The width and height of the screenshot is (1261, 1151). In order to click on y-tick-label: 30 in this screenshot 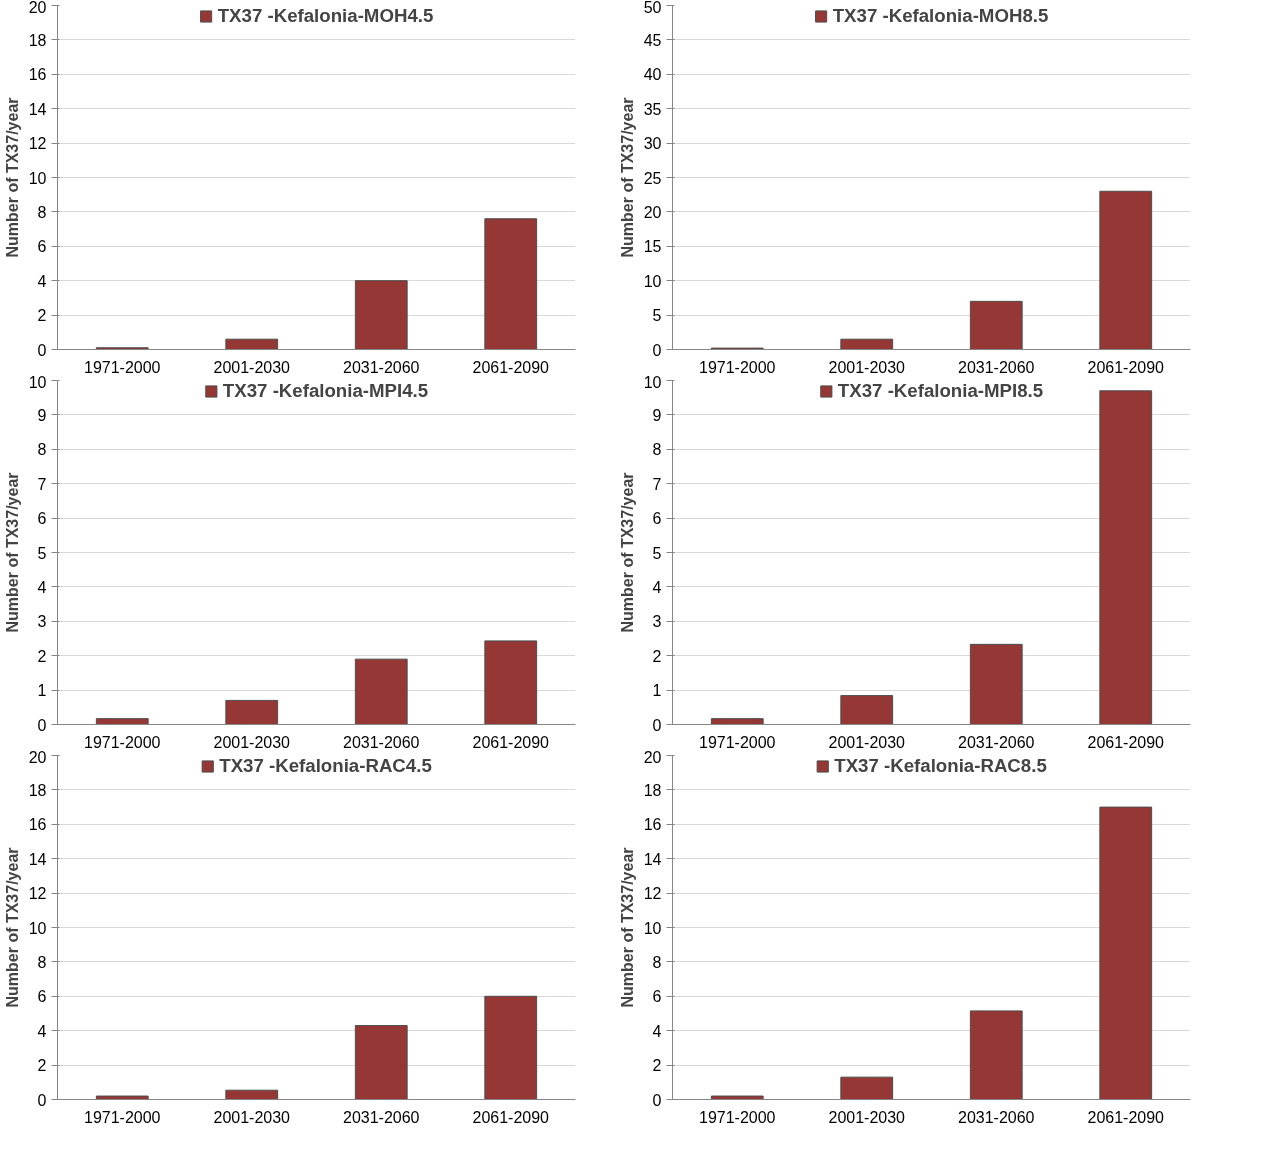, I will do `click(652, 144)`.